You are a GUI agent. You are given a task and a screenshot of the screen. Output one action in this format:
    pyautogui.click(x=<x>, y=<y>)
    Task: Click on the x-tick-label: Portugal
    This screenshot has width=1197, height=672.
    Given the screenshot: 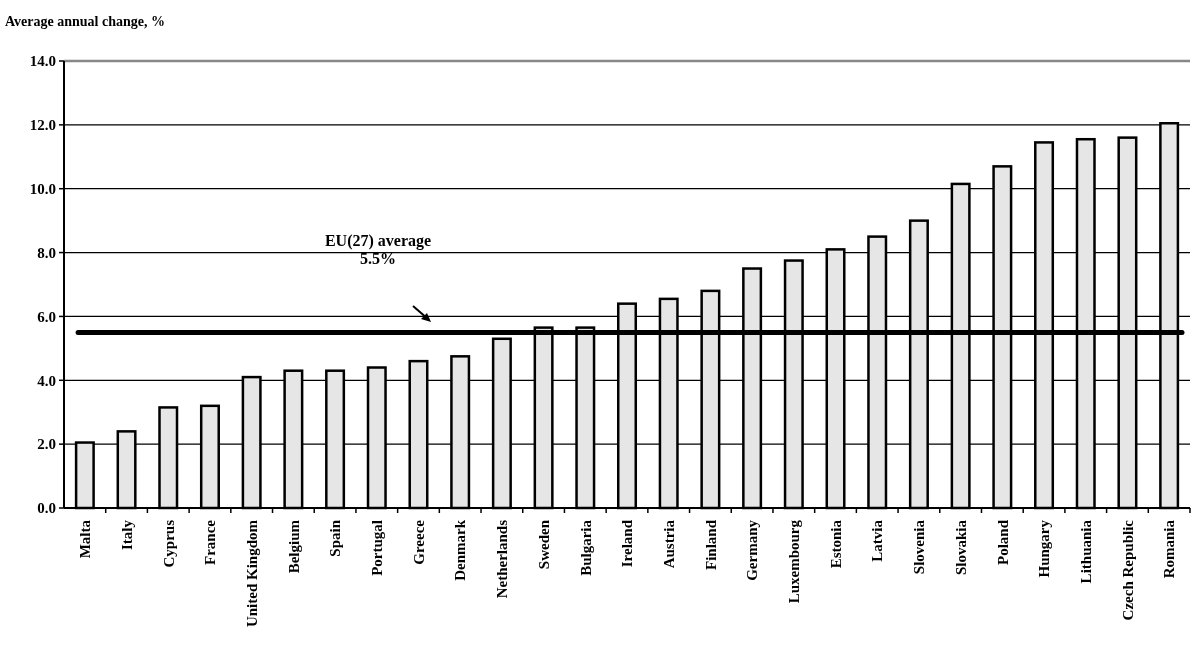 What is the action you would take?
    pyautogui.click(x=377, y=548)
    